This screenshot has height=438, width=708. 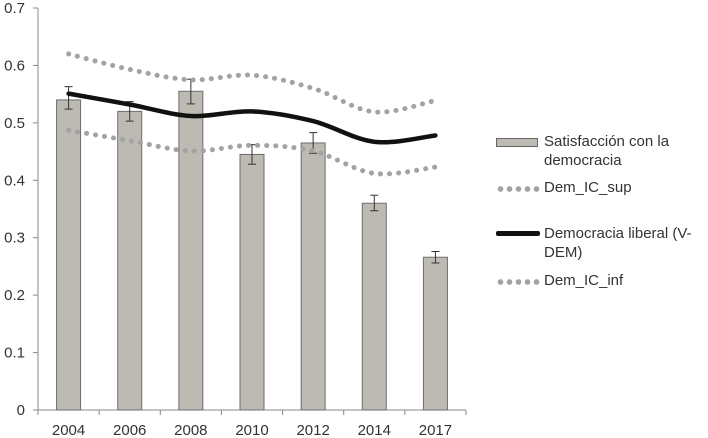 What do you see at coordinates (618, 243) in the screenshot?
I see `legend-label-democracia-liberal: Democracia liberal (V-DEM)` at bounding box center [618, 243].